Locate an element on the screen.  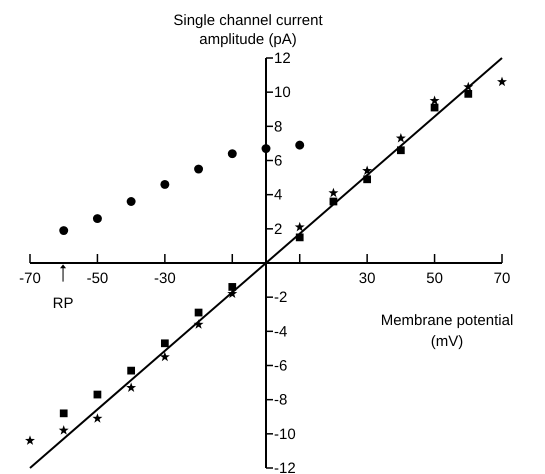
x-tick-label: -30 is located at coordinates (165, 278).